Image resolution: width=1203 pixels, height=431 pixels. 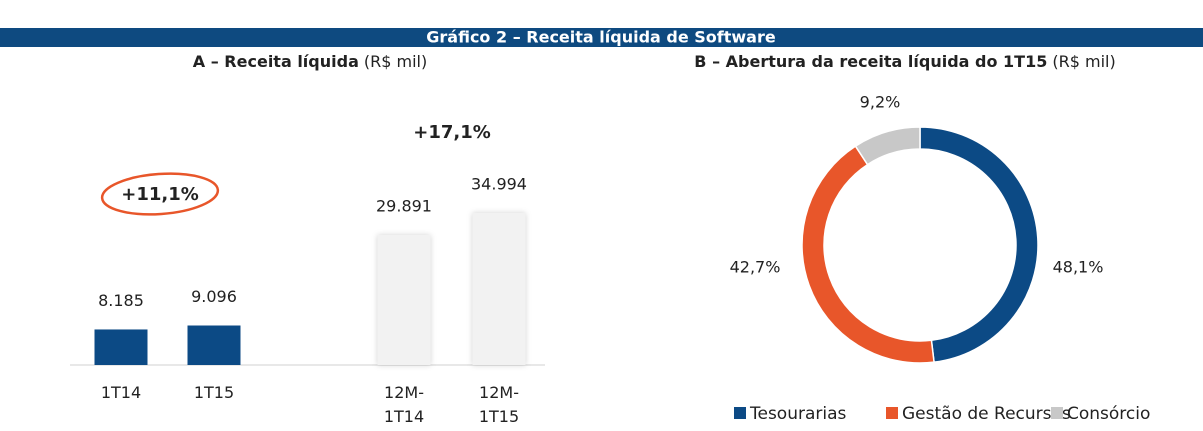 What do you see at coordinates (870, 61) in the screenshot?
I see `subtitle-b-title: B – Abertura da receita líquida do 1T15` at bounding box center [870, 61].